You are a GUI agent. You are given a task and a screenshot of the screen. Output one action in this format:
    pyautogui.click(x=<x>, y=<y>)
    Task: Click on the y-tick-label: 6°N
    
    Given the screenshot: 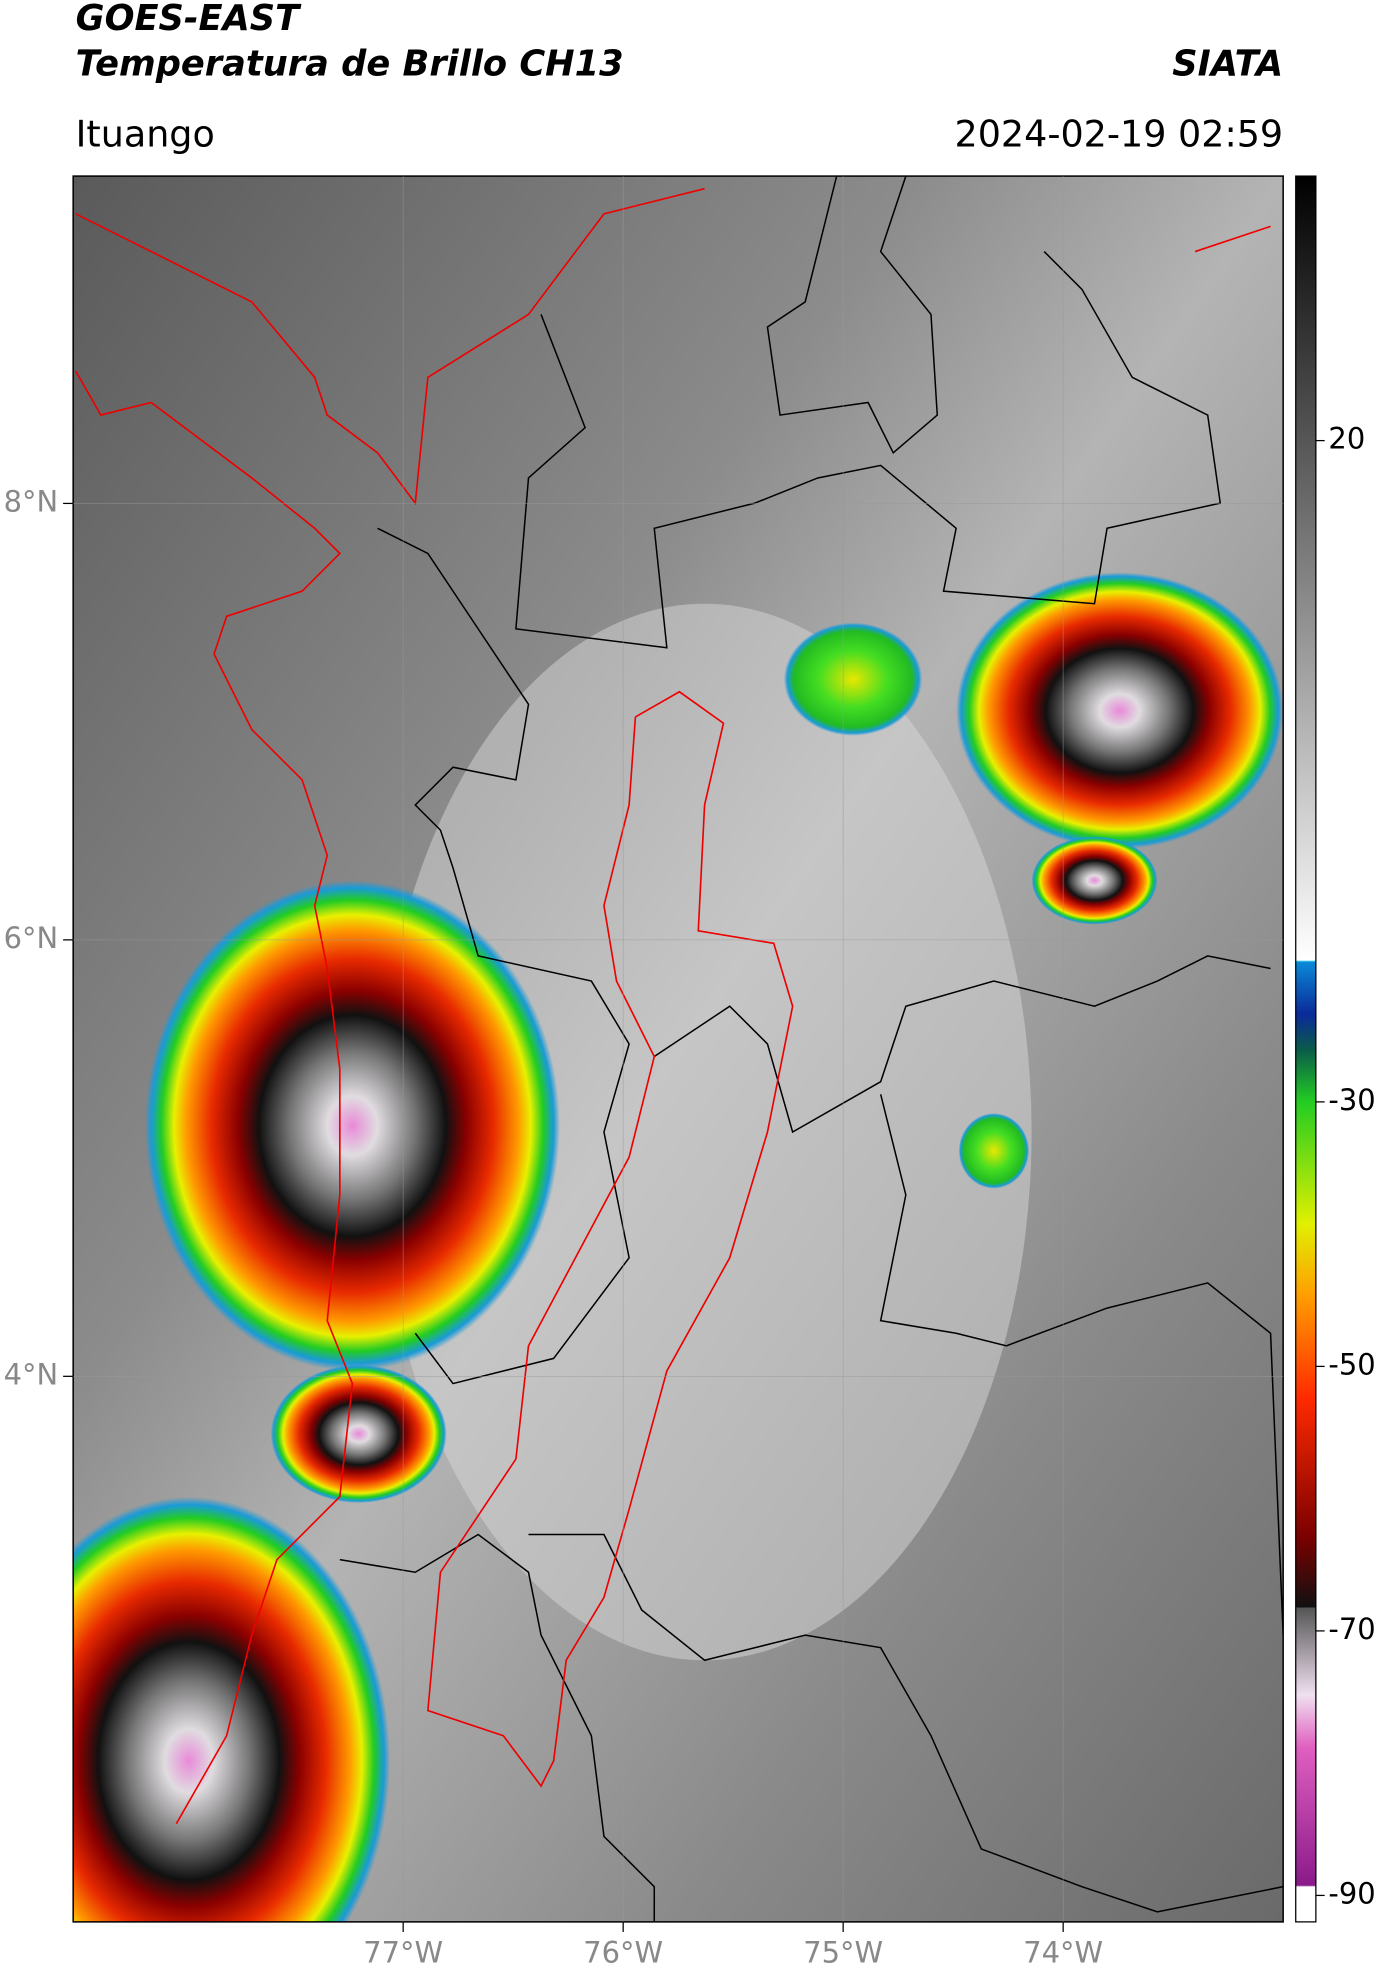 What is the action you would take?
    pyautogui.click(x=31, y=938)
    